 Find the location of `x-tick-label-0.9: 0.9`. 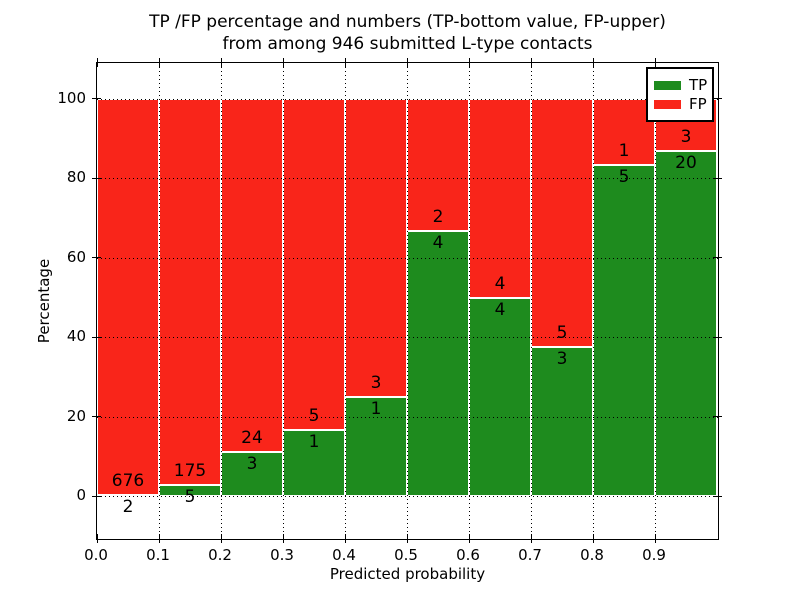

x-tick-label-0.9: 0.9 is located at coordinates (654, 555).